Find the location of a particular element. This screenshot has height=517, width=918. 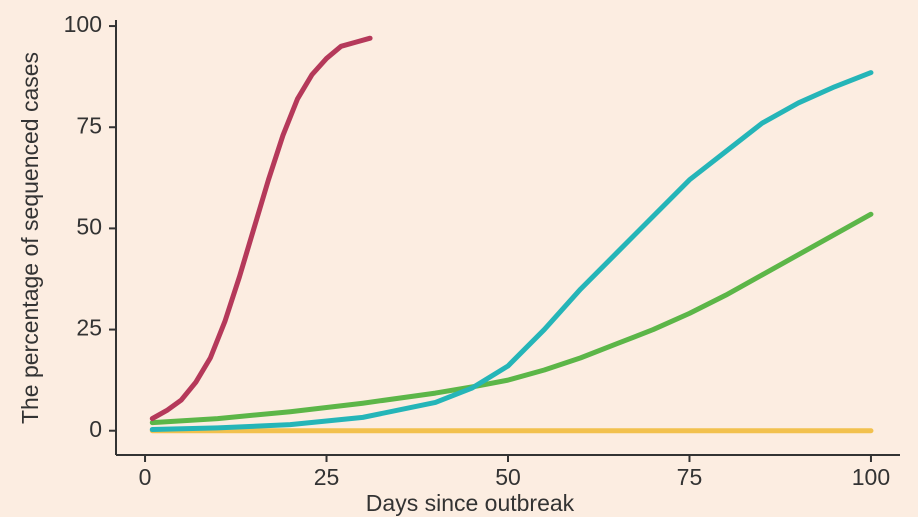

y-tick-label: 100 is located at coordinates (83, 24).